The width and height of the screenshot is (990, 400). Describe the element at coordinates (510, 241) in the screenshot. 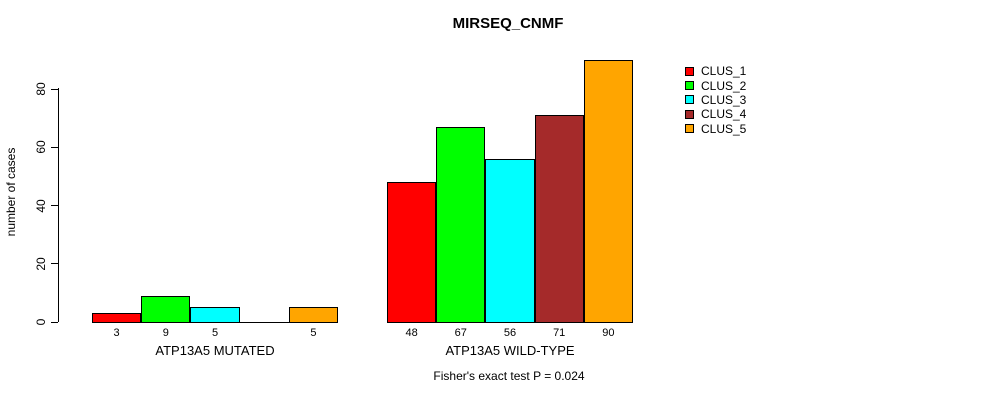

I see `bar-clus_3-group2` at that location.